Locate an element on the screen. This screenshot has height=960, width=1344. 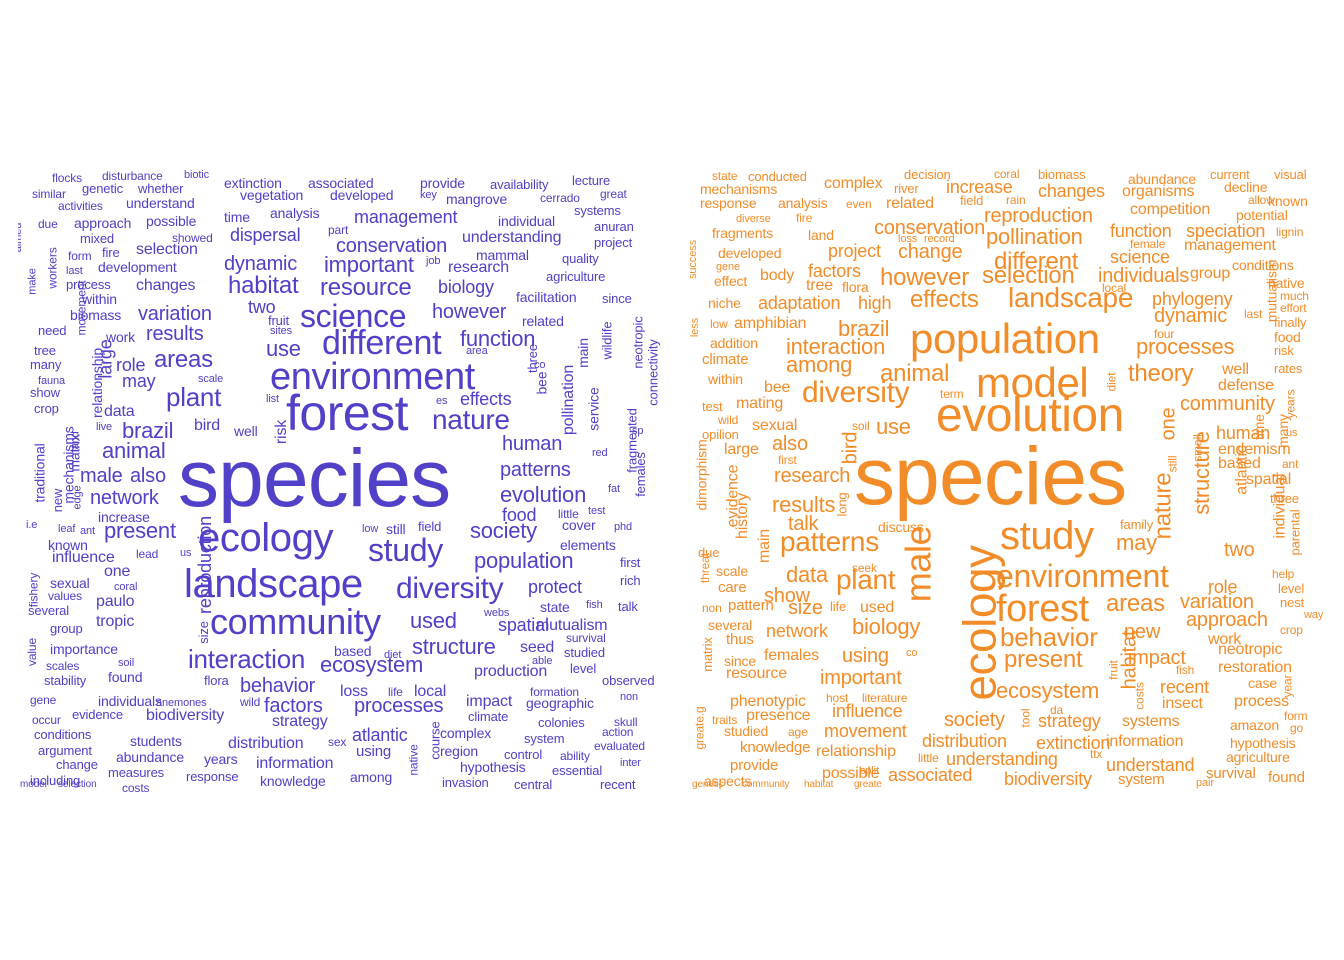
word-species: species is located at coordinates (990, 476).